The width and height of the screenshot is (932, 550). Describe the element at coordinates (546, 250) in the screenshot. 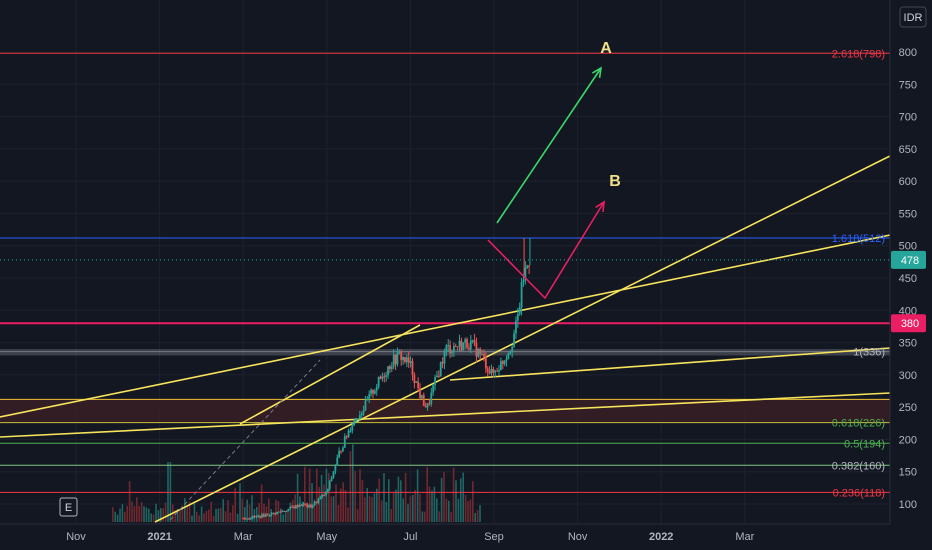

I see `arrow-b` at that location.